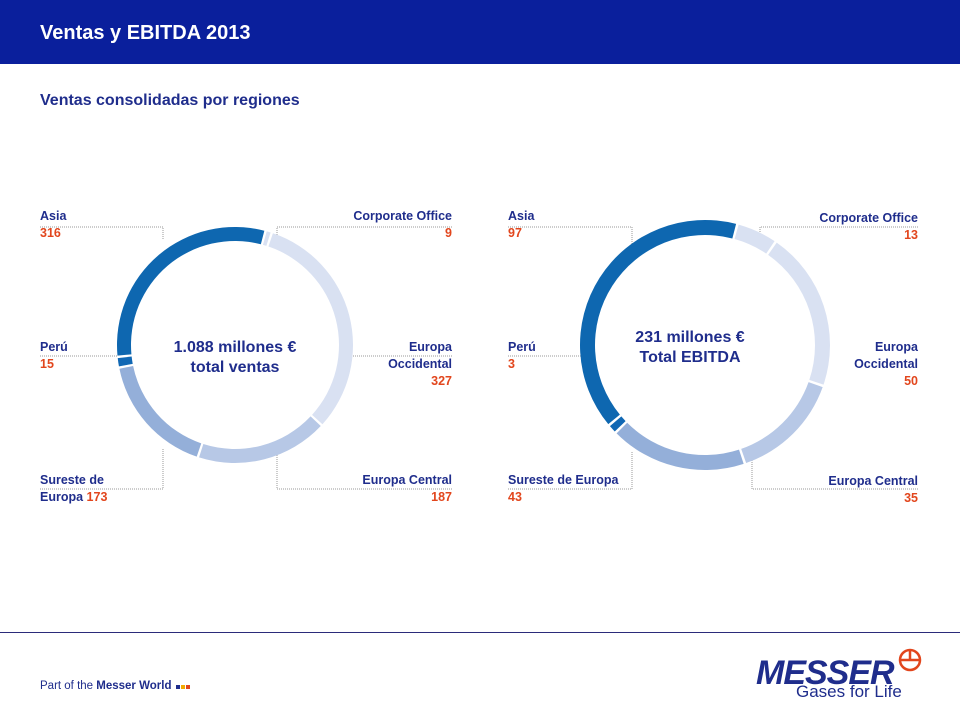 This screenshot has height=720, width=960. I want to click on ventas-slice-sureste-europa, so click(160, 411).